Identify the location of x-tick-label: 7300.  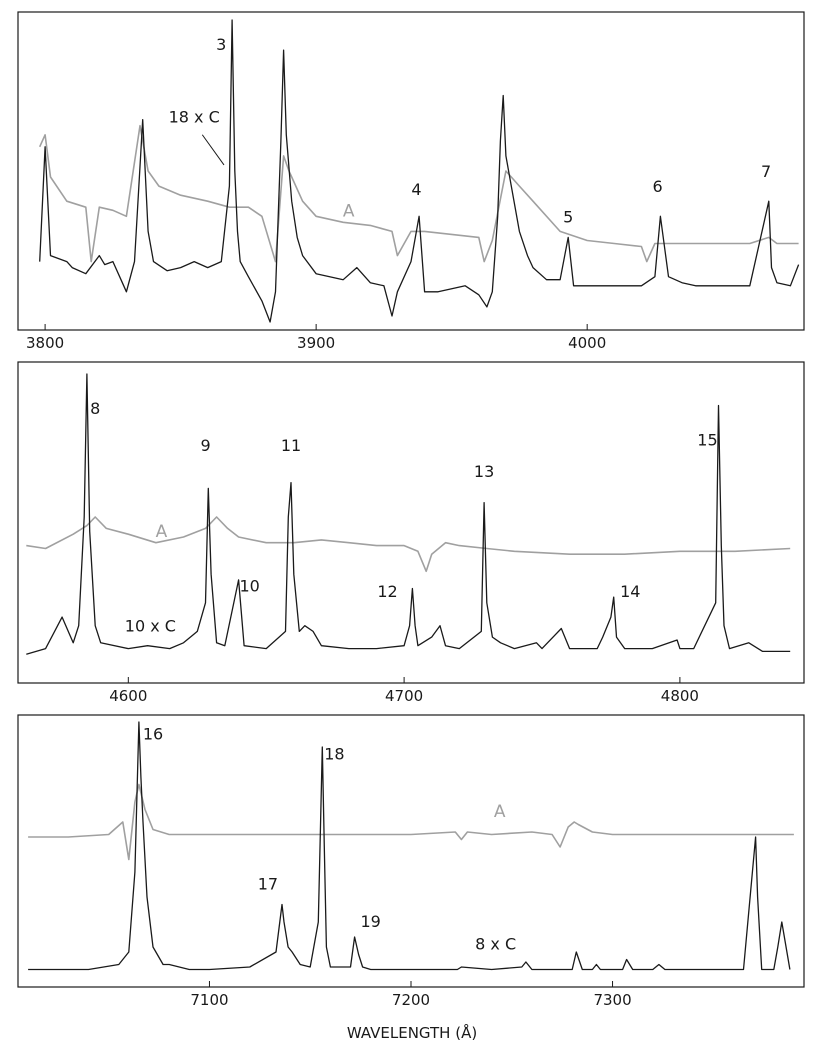
(612, 1000).